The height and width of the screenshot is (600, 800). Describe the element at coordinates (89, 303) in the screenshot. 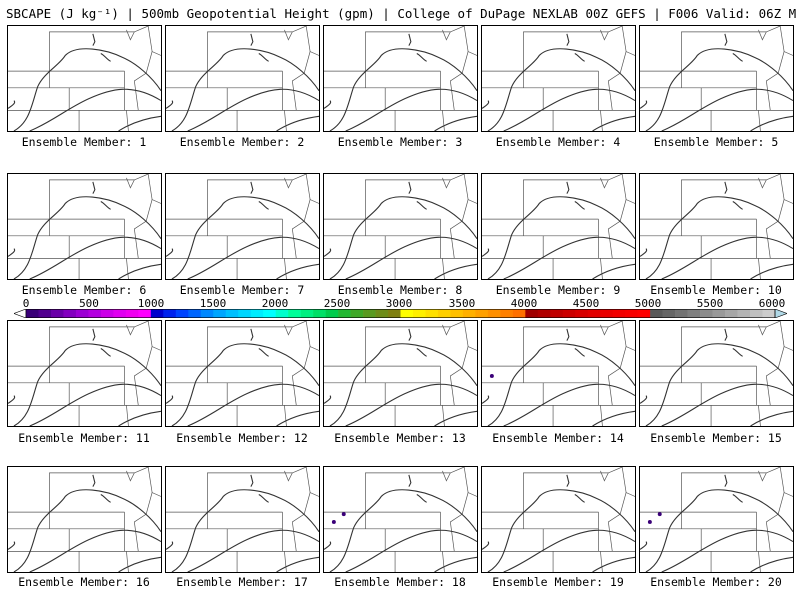

I see `colorbar-tick-label: 500` at that location.